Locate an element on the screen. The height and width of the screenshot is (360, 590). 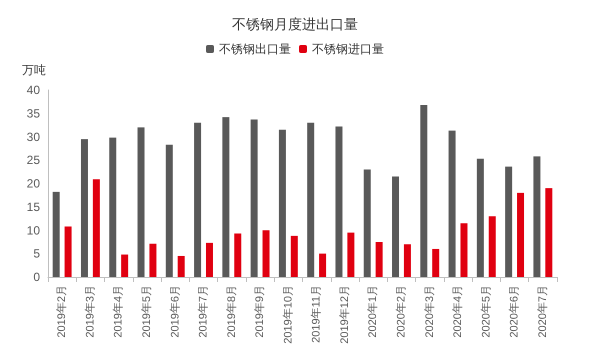
x-tick-label: 2020年1月 is located at coordinates (373, 311).